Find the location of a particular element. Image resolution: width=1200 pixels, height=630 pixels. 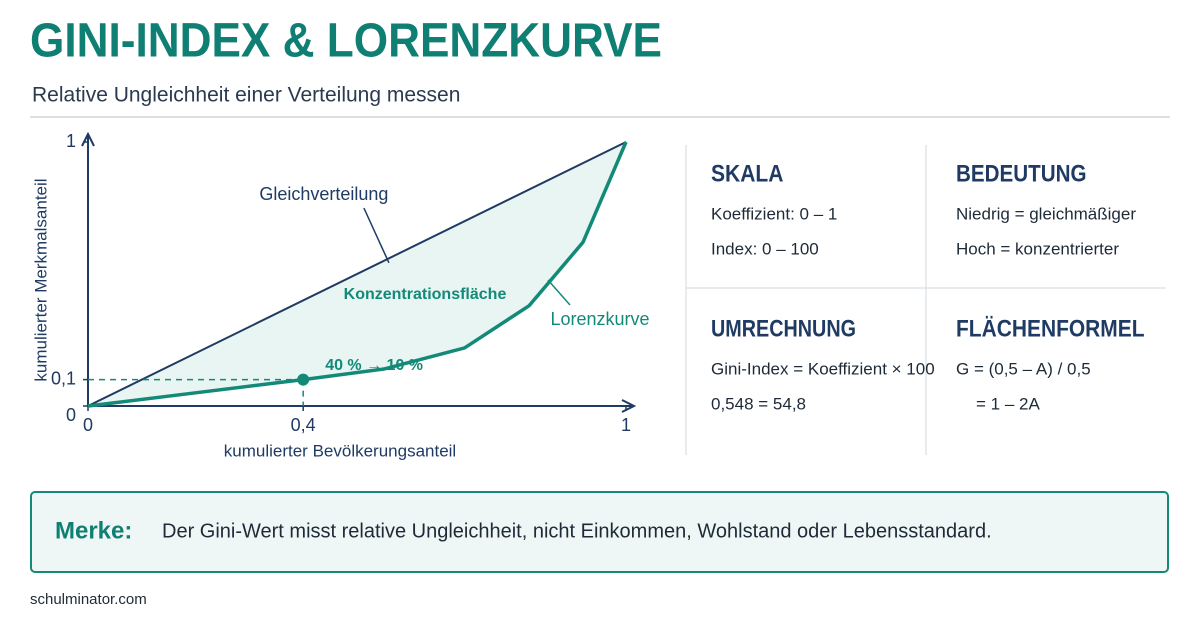

x-tick-label: 0 is located at coordinates (88, 425).